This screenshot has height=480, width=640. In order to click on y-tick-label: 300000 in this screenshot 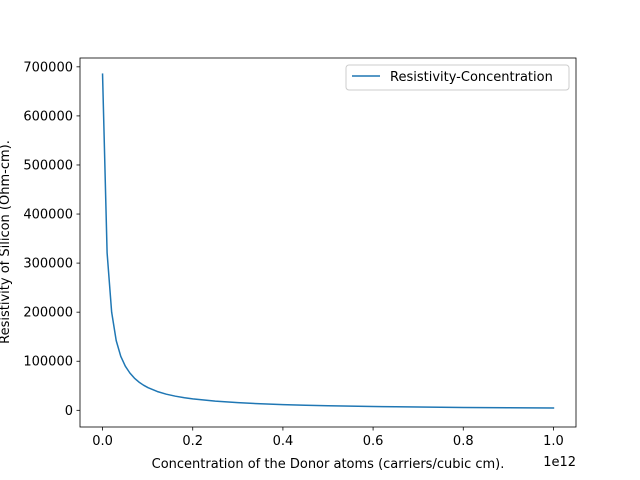, I will do `click(48, 264)`.